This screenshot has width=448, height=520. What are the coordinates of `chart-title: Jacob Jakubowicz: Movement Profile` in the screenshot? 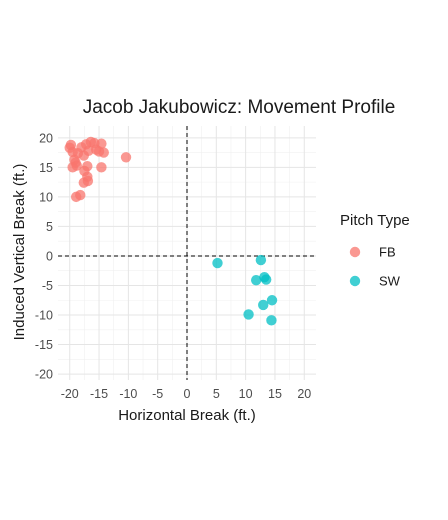 It's located at (239, 107).